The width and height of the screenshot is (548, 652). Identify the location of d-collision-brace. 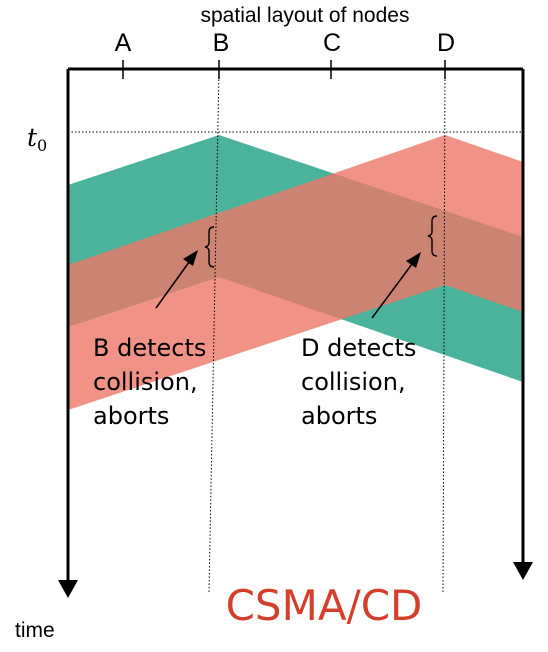
(432, 236).